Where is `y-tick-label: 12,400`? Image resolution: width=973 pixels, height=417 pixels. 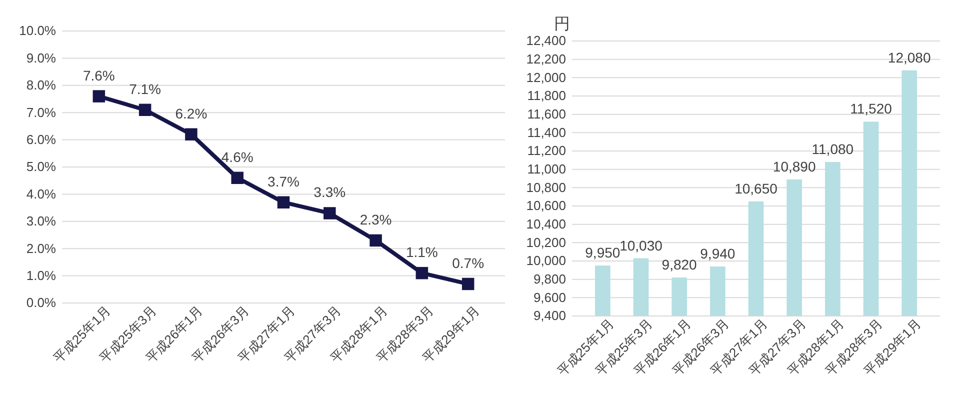
y-tick-label: 12,400 is located at coordinates (546, 40).